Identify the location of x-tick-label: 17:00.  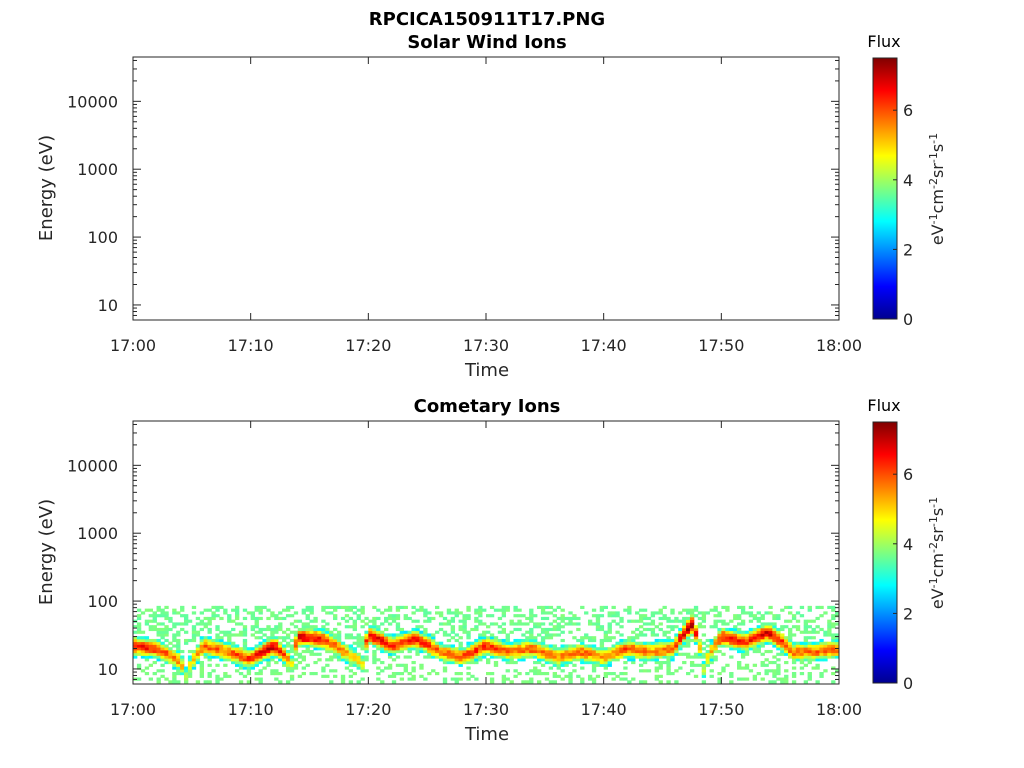
(133, 345).